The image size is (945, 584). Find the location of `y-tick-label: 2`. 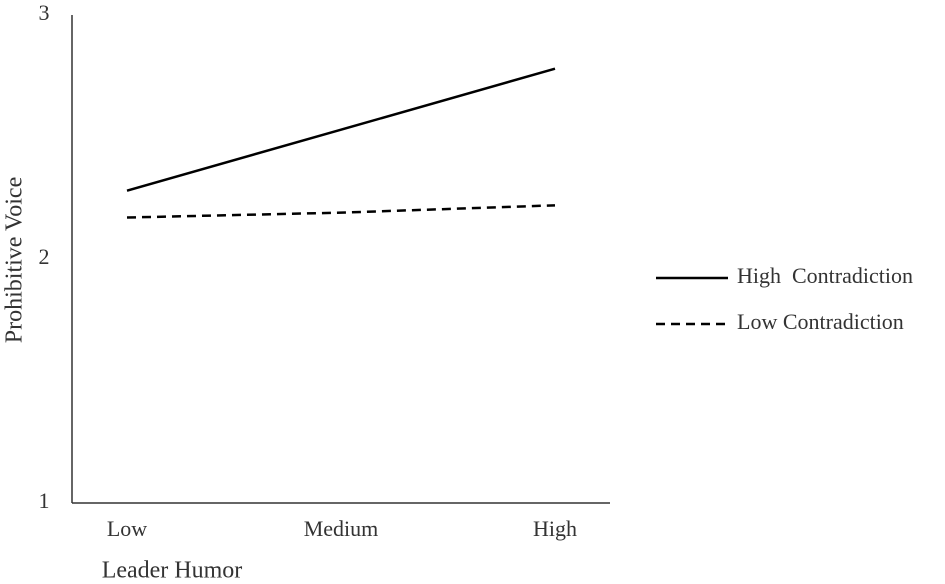

y-tick-label: 2 is located at coordinates (44, 256).